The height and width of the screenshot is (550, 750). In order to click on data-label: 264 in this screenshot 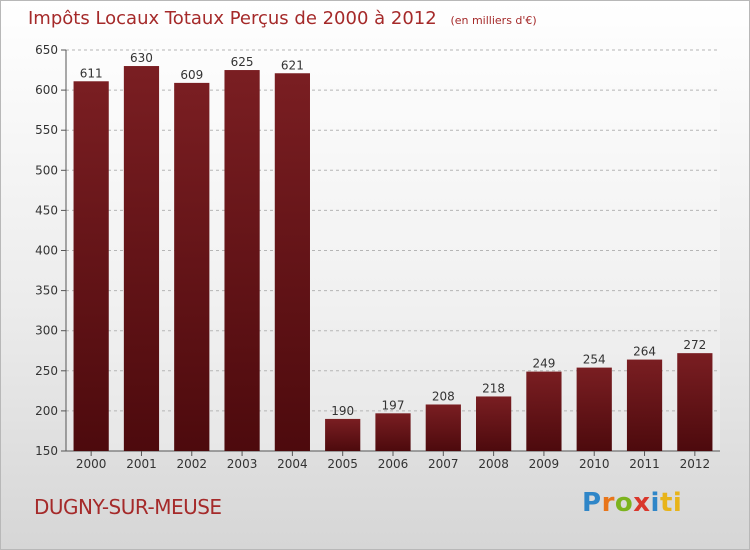, I will do `click(644, 352)`.